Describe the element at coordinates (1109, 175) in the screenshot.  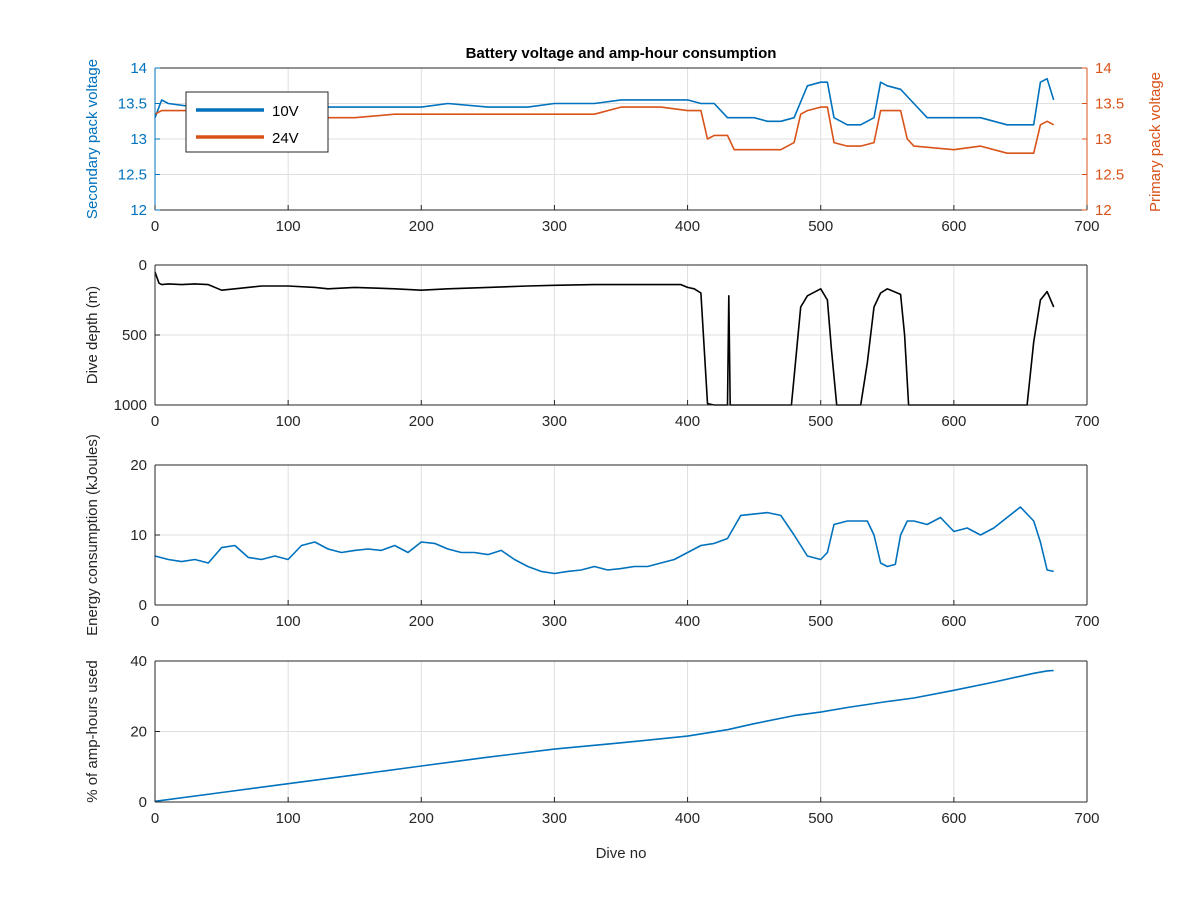
I see `y-right-tick-label: 12.5` at that location.